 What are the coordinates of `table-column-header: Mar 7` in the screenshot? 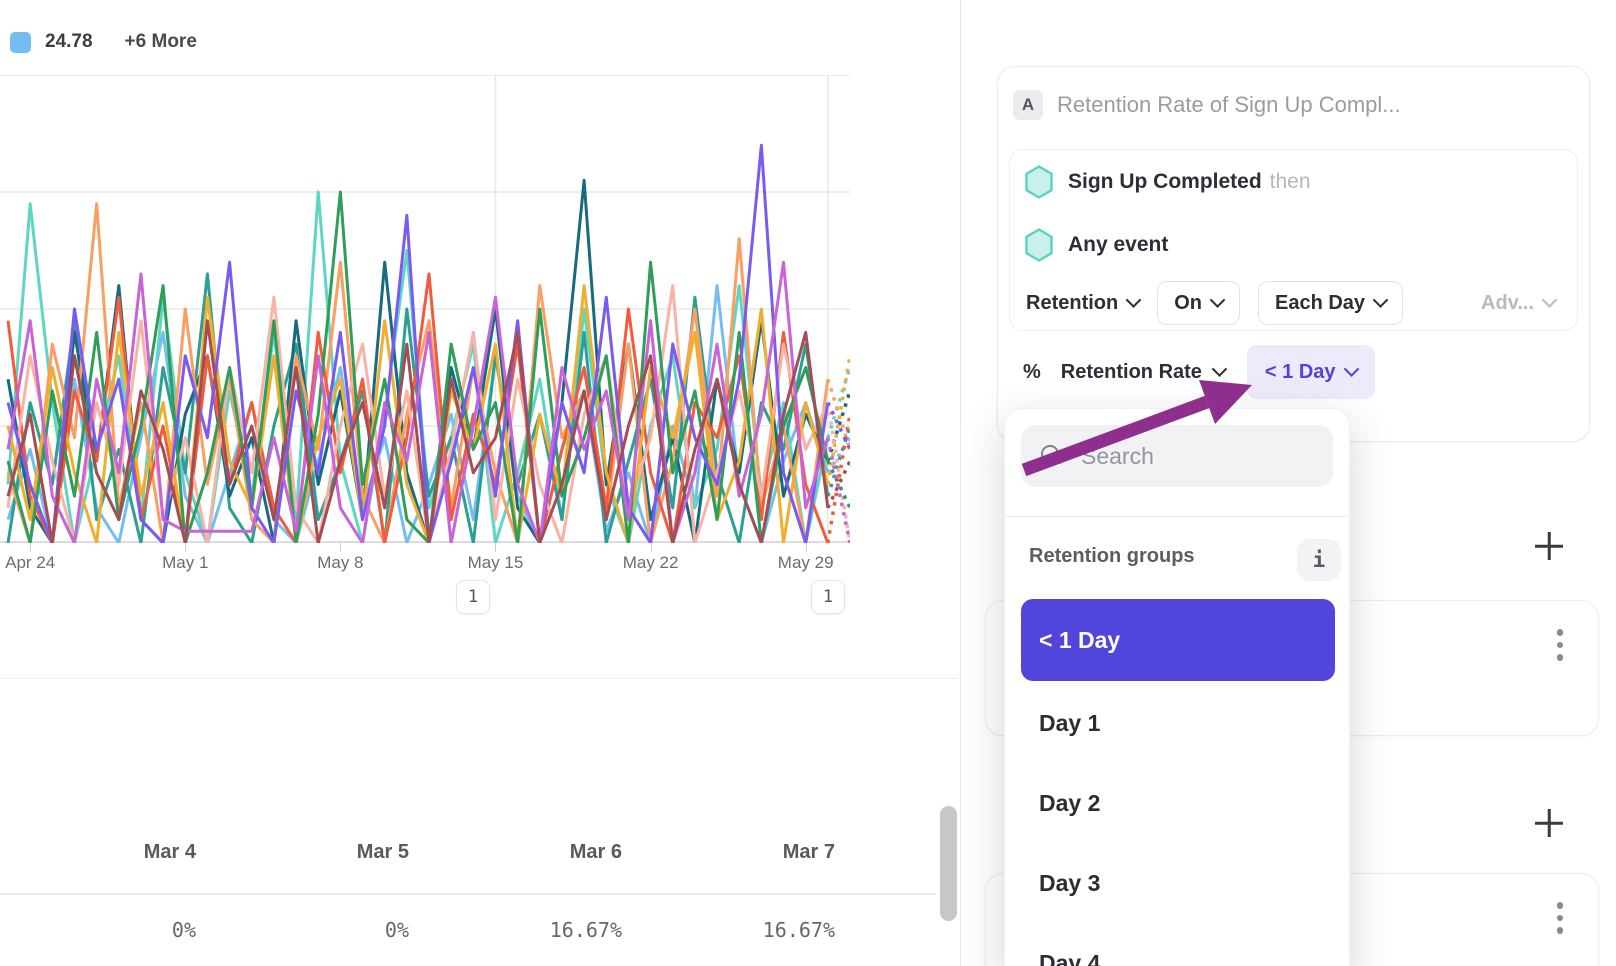 It's located at (808, 852).